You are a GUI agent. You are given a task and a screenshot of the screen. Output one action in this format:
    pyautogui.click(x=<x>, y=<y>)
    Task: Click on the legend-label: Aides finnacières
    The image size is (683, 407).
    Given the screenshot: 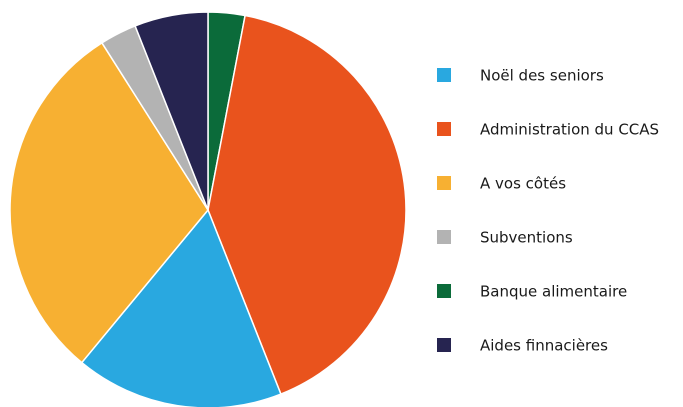 What is the action you would take?
    pyautogui.click(x=544, y=346)
    